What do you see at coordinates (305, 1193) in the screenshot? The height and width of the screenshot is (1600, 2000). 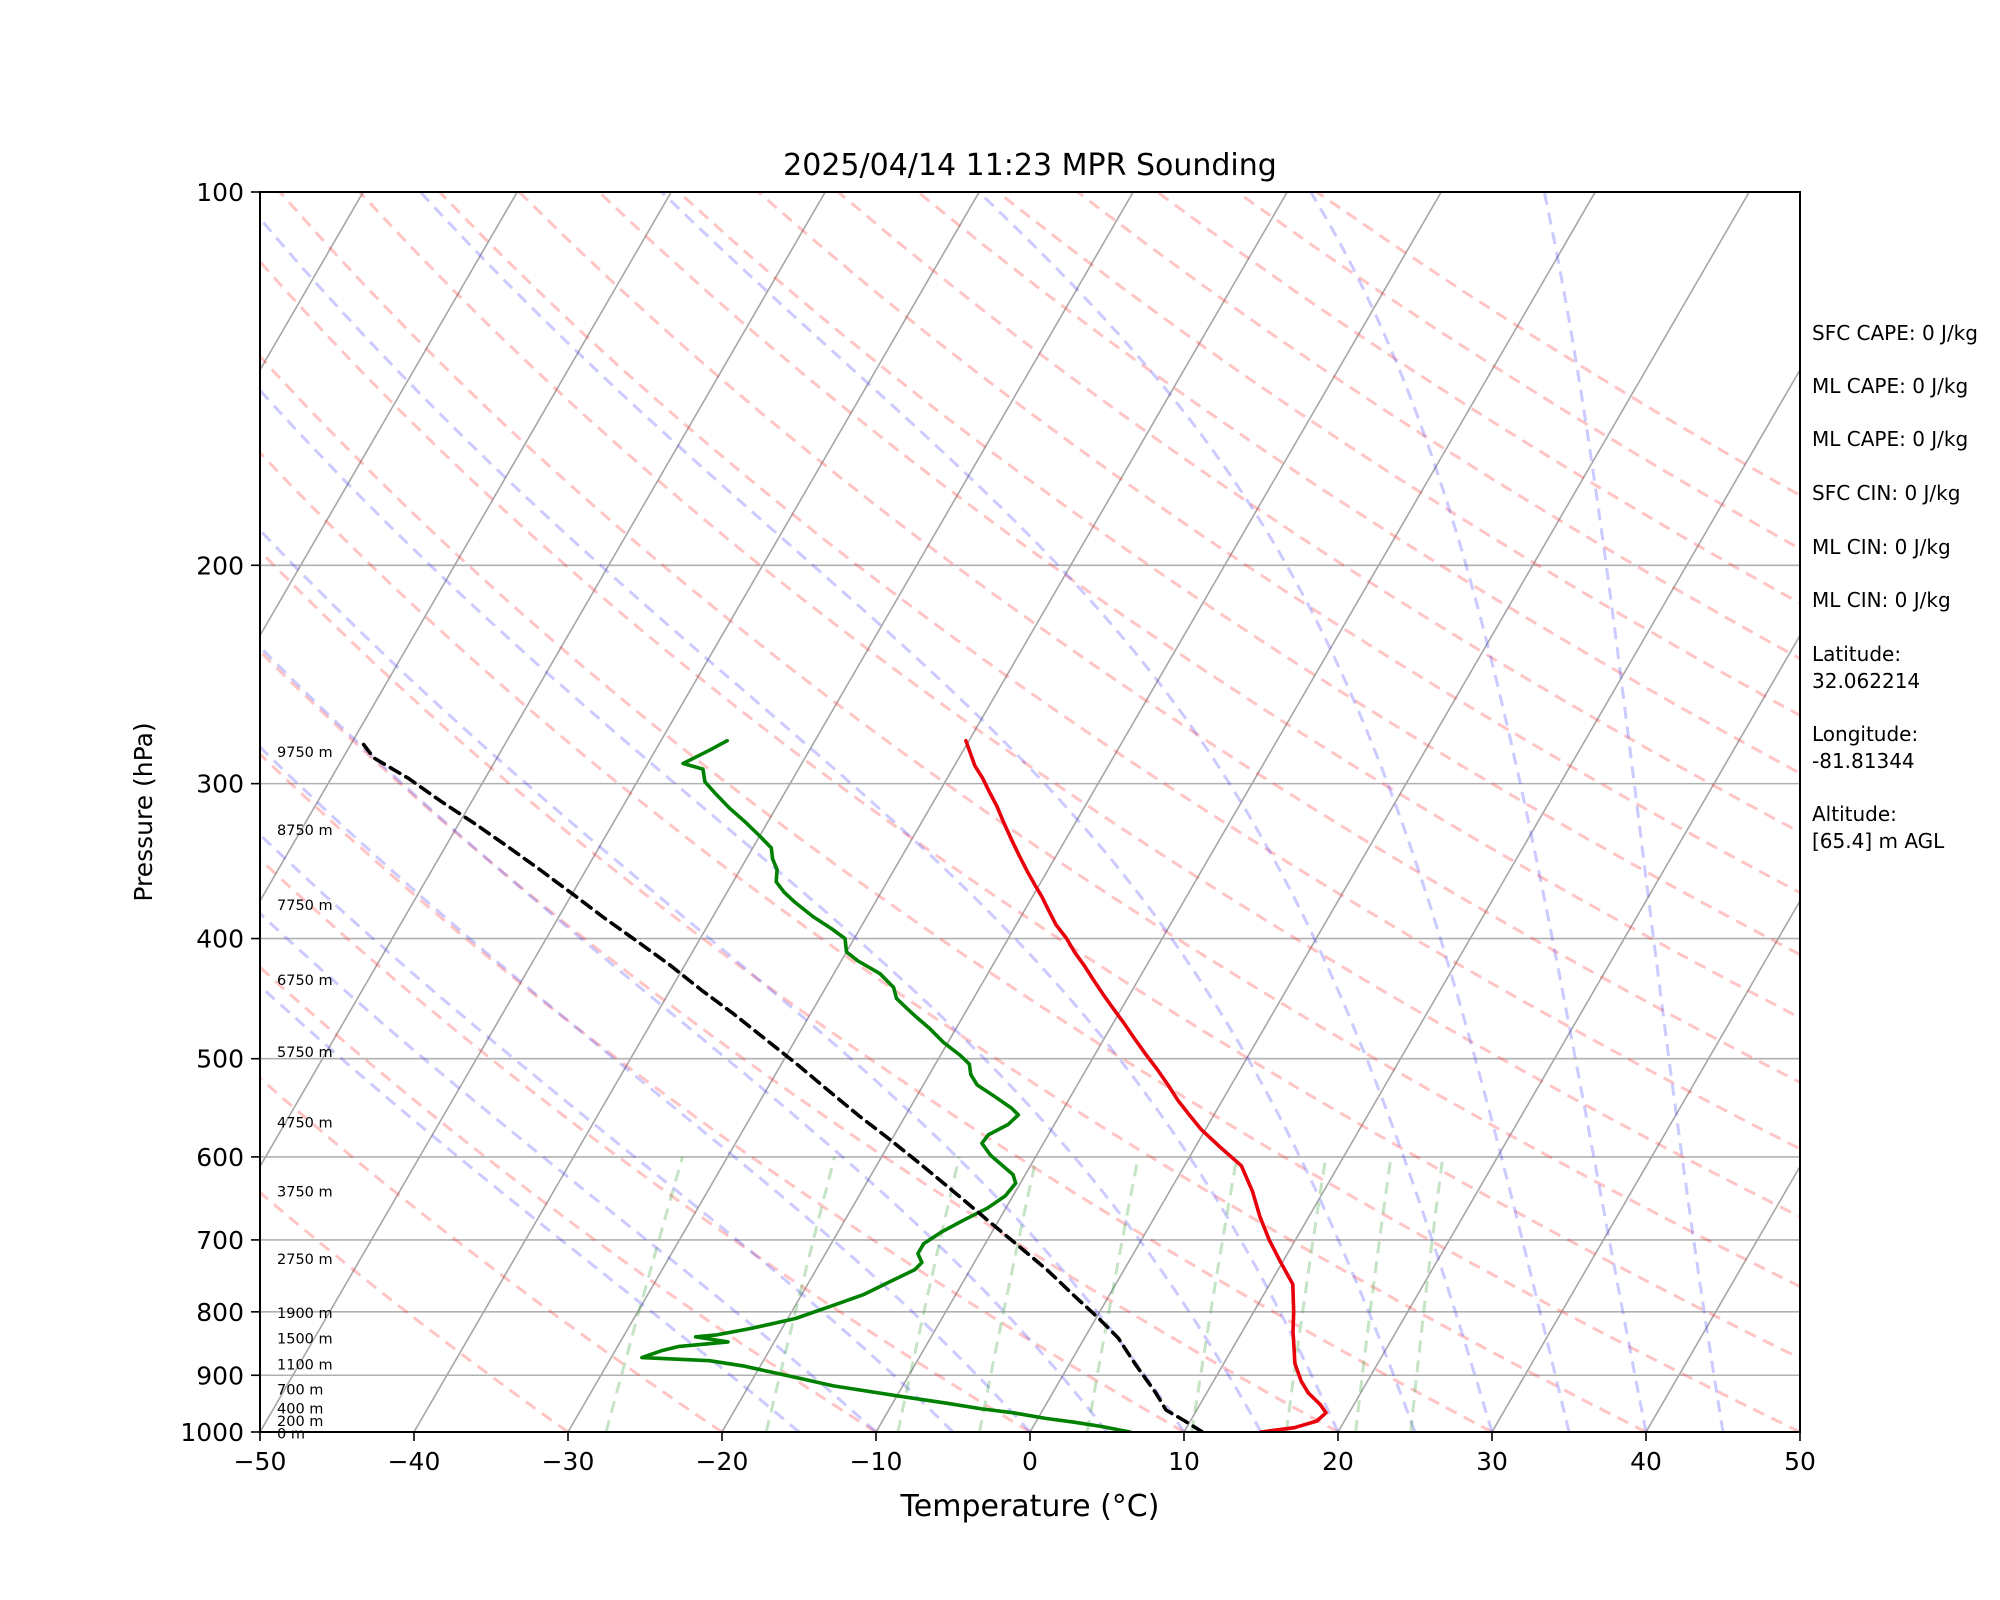 I see `height-label: 3750 m` at bounding box center [305, 1193].